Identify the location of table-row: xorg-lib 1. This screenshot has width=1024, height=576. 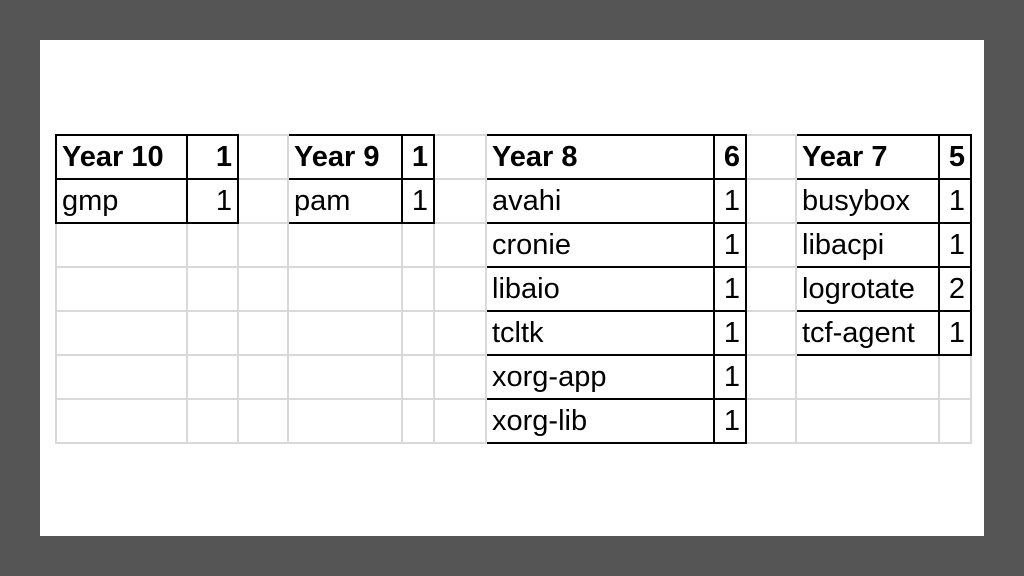
(513, 421).